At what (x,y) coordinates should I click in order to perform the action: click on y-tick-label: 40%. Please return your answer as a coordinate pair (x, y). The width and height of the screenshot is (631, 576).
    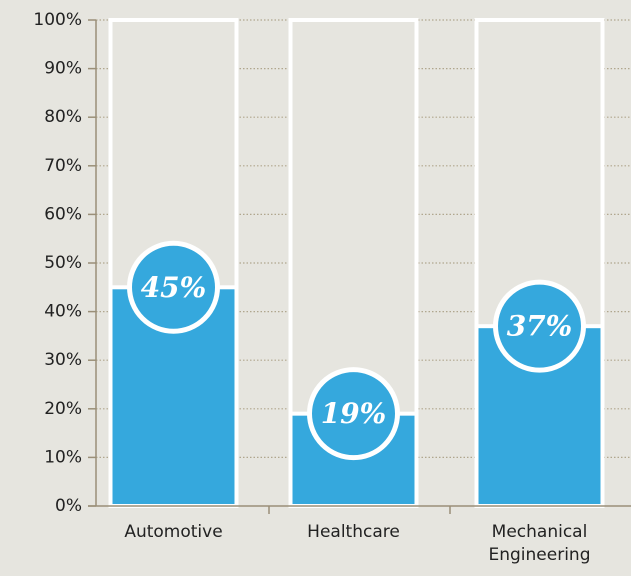
    Looking at the image, I should click on (63, 312).